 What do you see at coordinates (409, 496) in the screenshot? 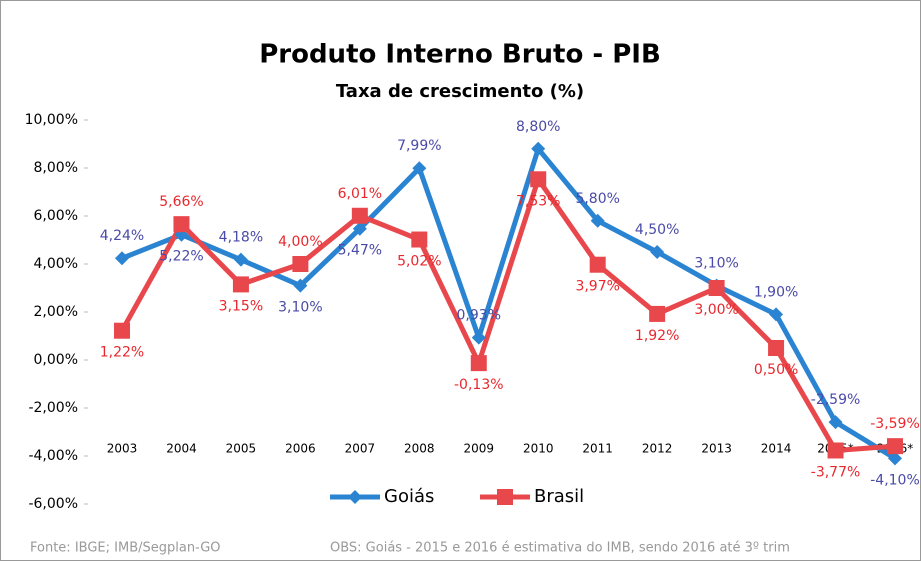
I see `legend-label: Goiás` at bounding box center [409, 496].